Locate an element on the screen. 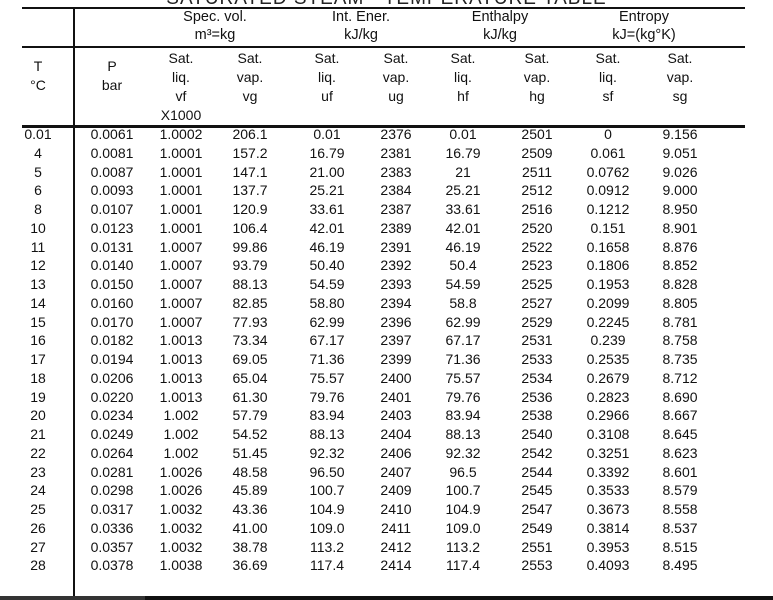  table-cell: 0.1658 is located at coordinates (608, 246).